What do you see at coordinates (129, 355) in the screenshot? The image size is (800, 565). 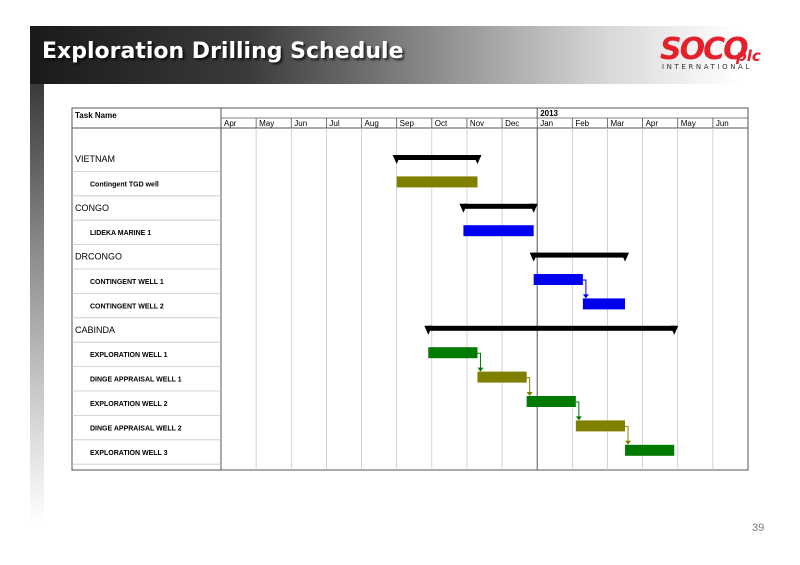 I see `task-label: EXPLORATION WELL 1` at bounding box center [129, 355].